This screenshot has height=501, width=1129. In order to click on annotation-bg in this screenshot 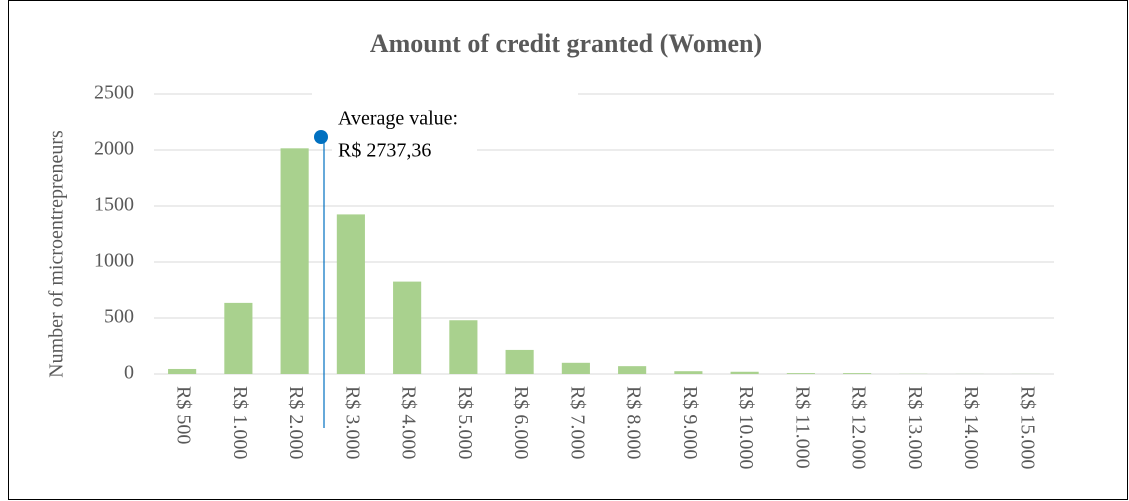, I will do `click(404, 135)`.